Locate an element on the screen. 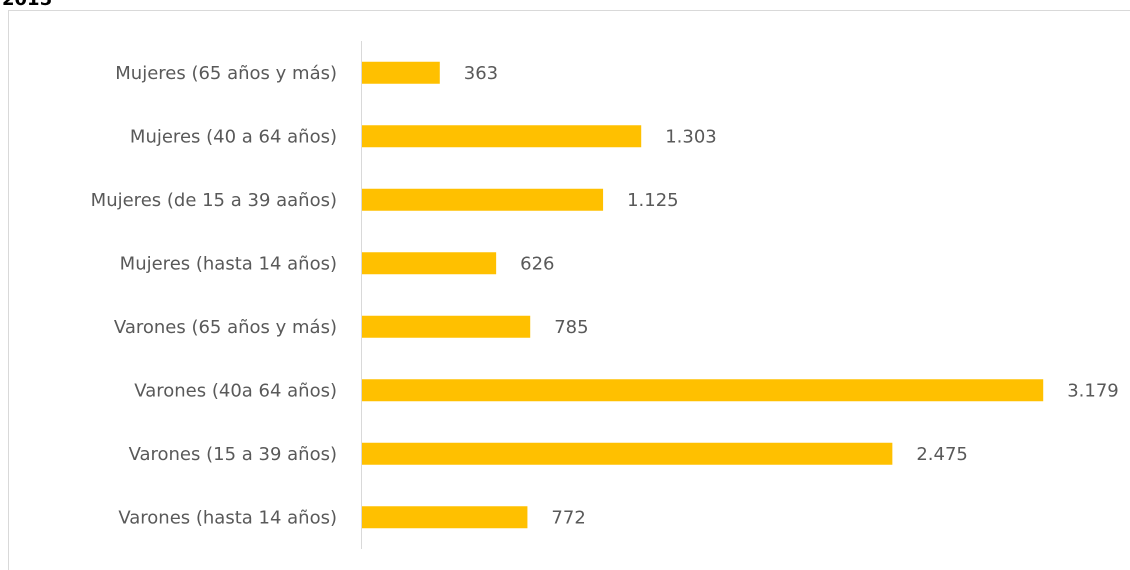 The width and height of the screenshot is (1130, 570). chart-title: 2015 is located at coordinates (27, 5).